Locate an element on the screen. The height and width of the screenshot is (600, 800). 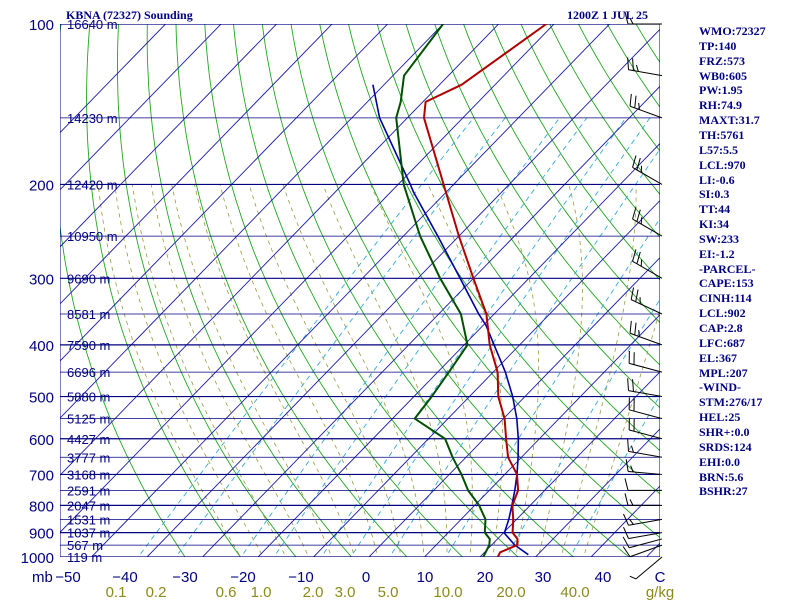
index-item: WB0:605 is located at coordinates (723, 75).